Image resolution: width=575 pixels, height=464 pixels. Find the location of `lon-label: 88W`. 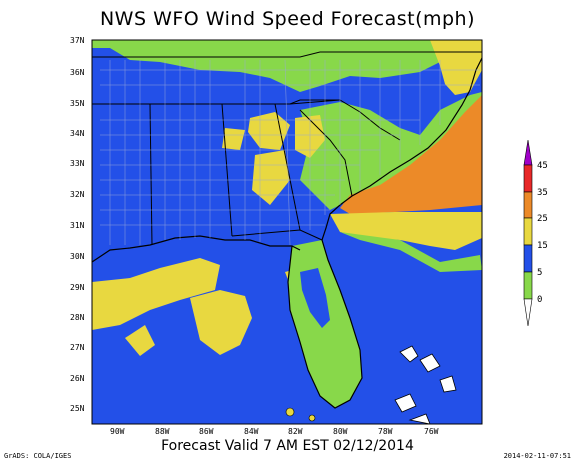

lon-label: 88W is located at coordinates (162, 431).